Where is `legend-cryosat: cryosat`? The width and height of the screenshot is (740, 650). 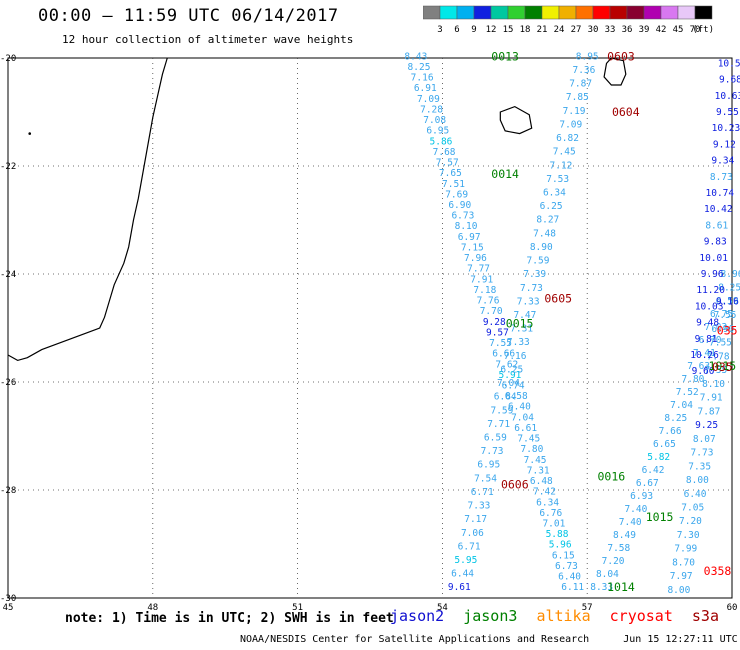
legend-cryosat: cryosat is located at coordinates (641, 616).